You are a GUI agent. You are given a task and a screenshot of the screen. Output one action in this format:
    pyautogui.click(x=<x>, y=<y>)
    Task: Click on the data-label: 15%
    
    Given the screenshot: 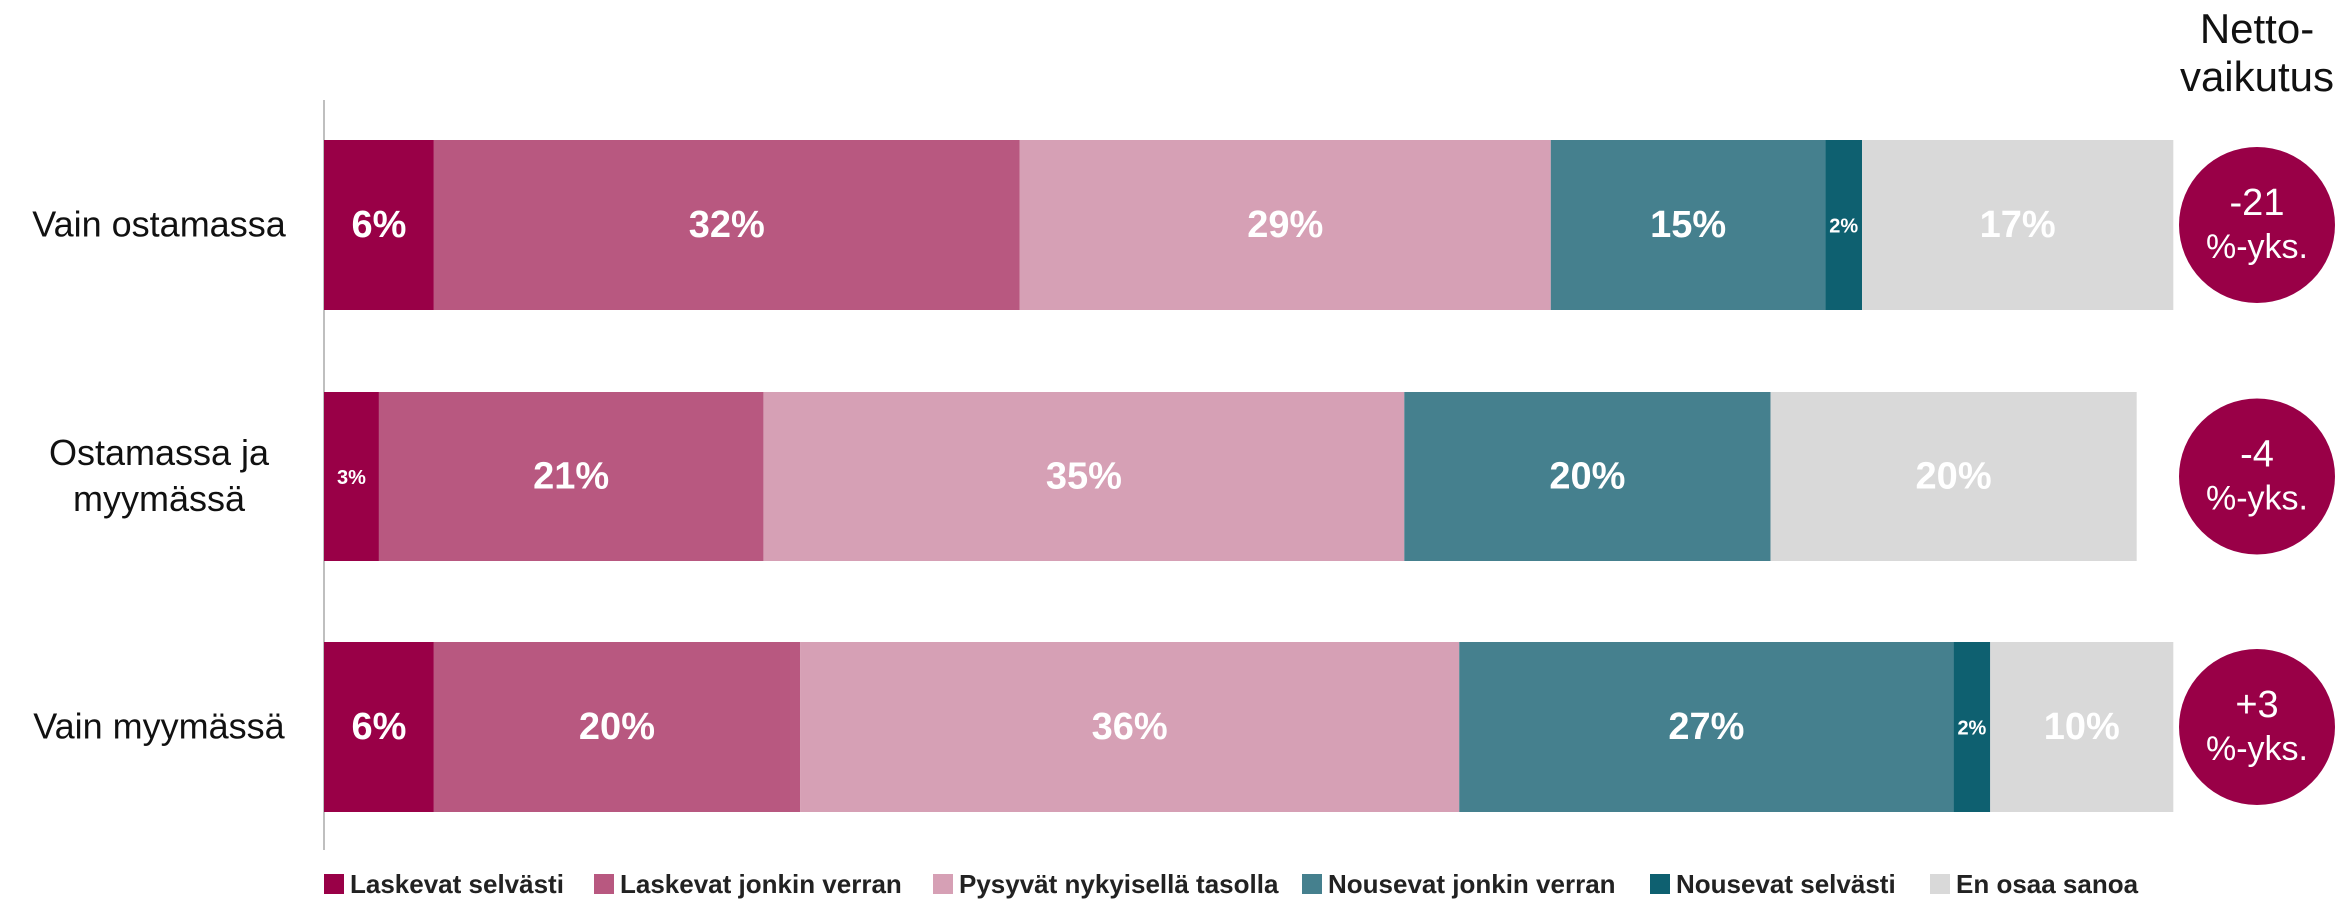 What is the action you would take?
    pyautogui.click(x=1688, y=225)
    